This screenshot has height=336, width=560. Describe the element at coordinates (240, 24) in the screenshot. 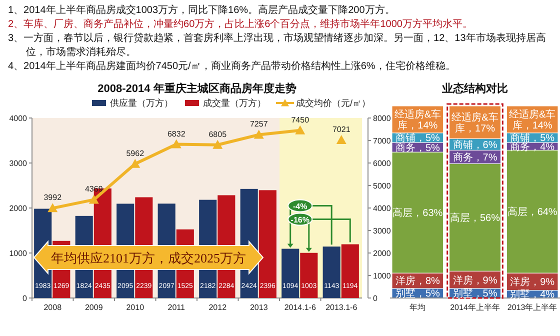

I see `text: 2、车库、厂房、商务产品补位，冲量约60万方，占比上涨6个百分点，维持市场半年1000万方平均水平。` at that location.